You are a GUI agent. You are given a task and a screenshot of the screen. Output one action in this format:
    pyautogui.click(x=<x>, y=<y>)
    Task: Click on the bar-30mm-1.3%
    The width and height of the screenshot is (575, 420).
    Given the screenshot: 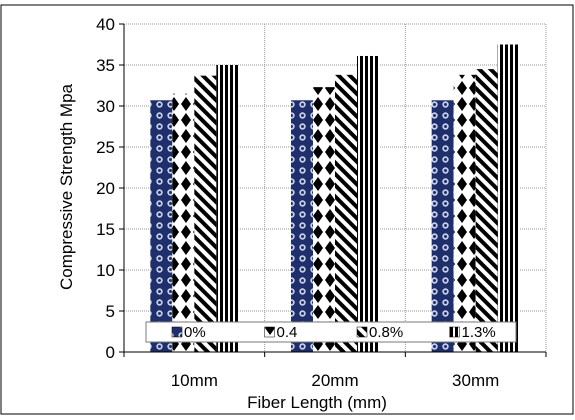 What is the action you would take?
    pyautogui.click(x=508, y=198)
    